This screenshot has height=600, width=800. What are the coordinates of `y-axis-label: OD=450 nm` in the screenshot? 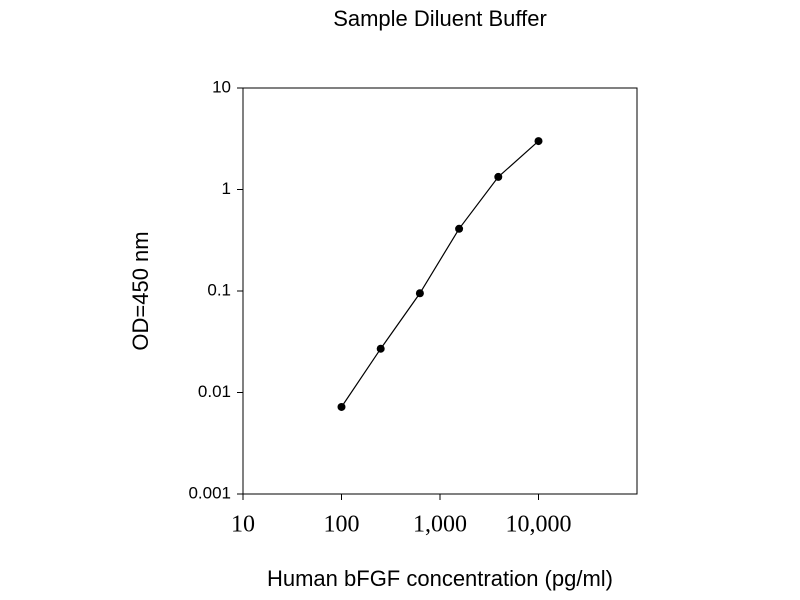 It's located at (140, 290).